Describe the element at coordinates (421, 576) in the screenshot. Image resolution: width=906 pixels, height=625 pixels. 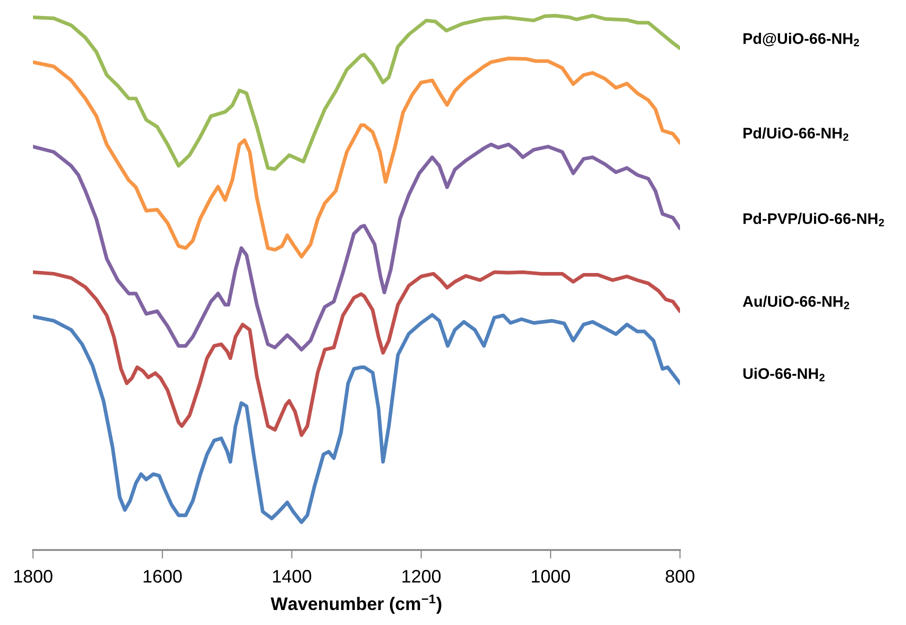
I see `x-tick-label: 1200` at that location.